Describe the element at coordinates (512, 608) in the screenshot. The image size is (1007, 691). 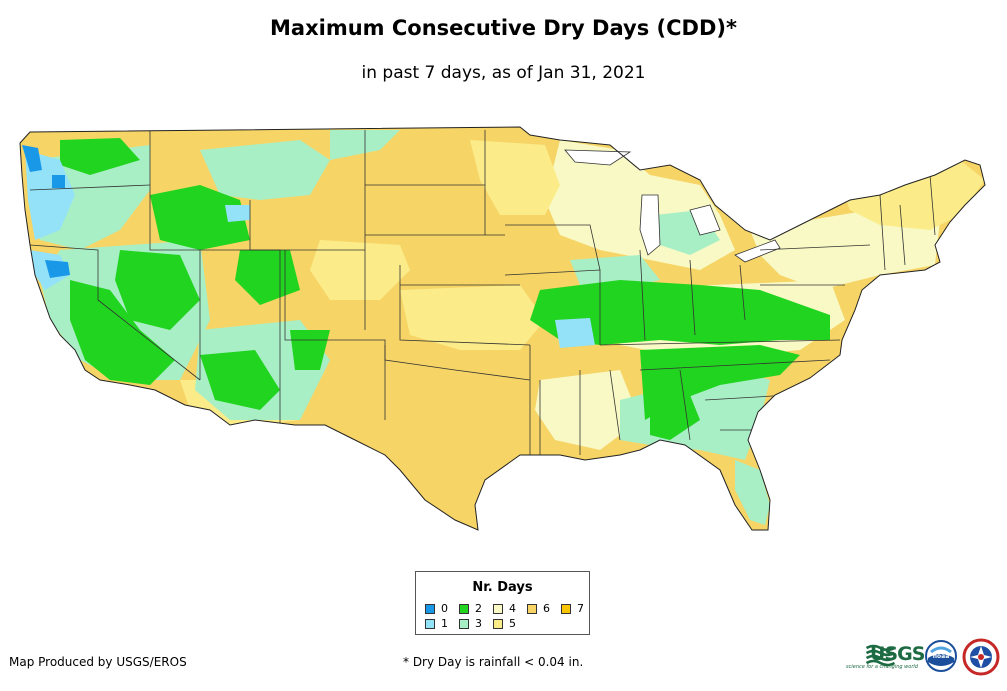
I see `legend-label: 4` at that location.